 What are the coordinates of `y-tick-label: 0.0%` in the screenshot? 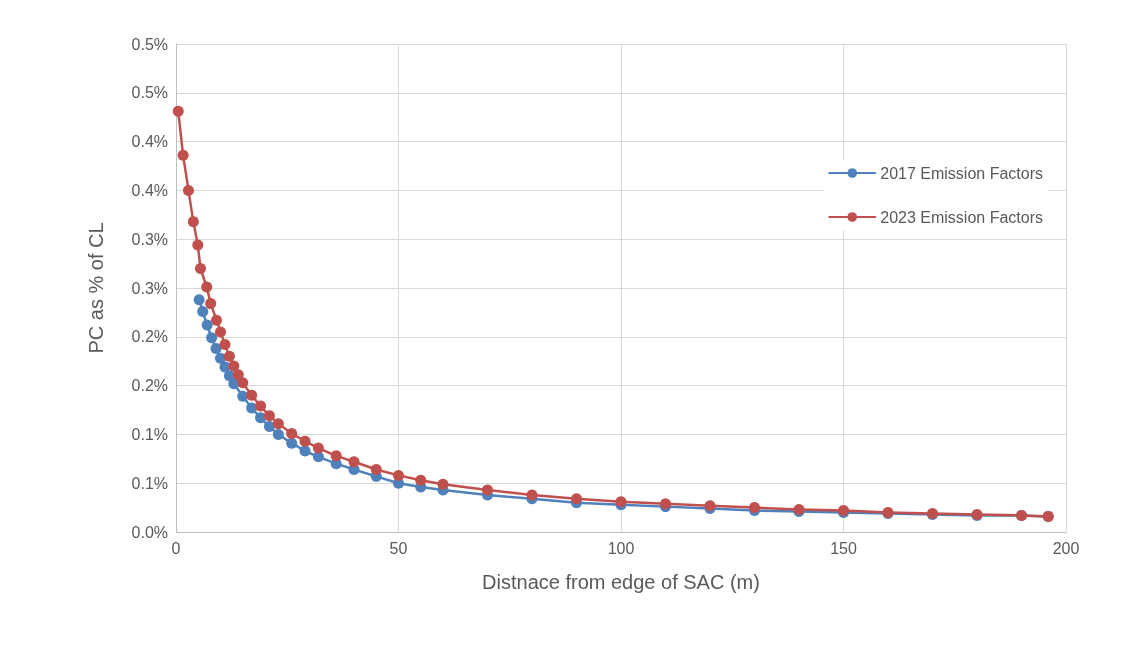 It's located at (149, 532).